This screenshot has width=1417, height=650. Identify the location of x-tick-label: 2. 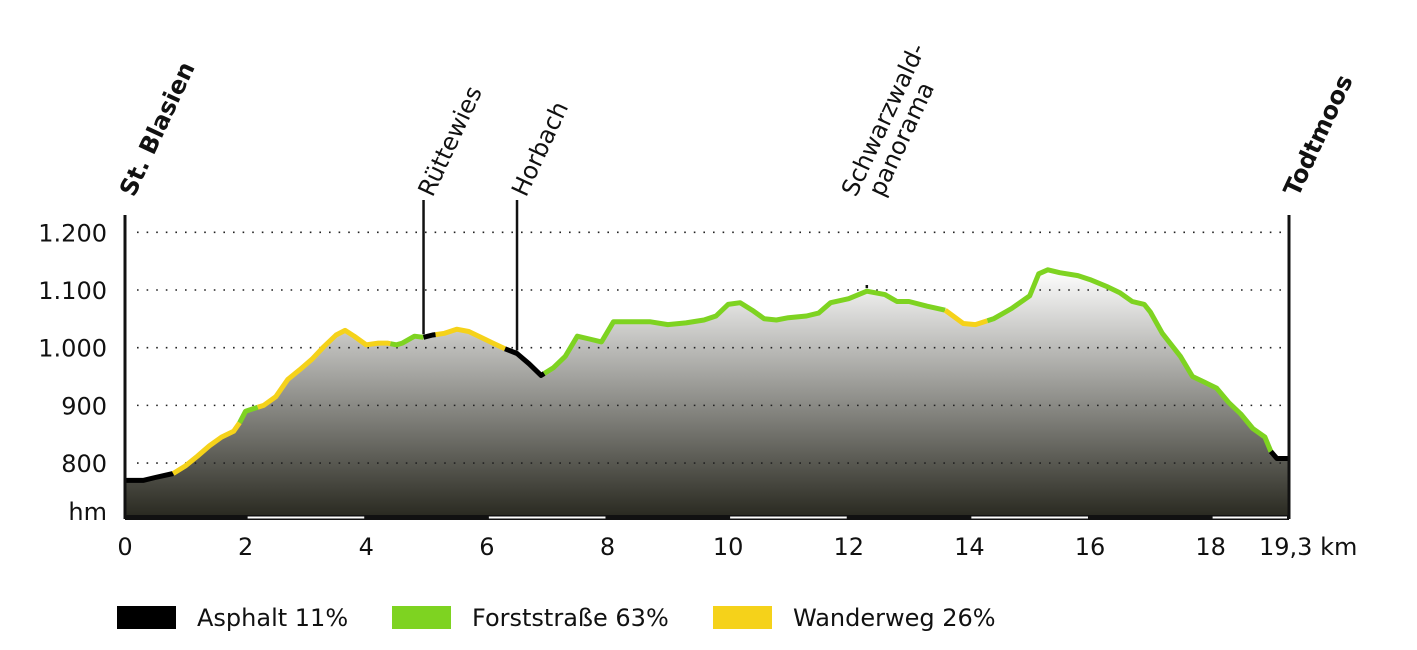
(245, 547).